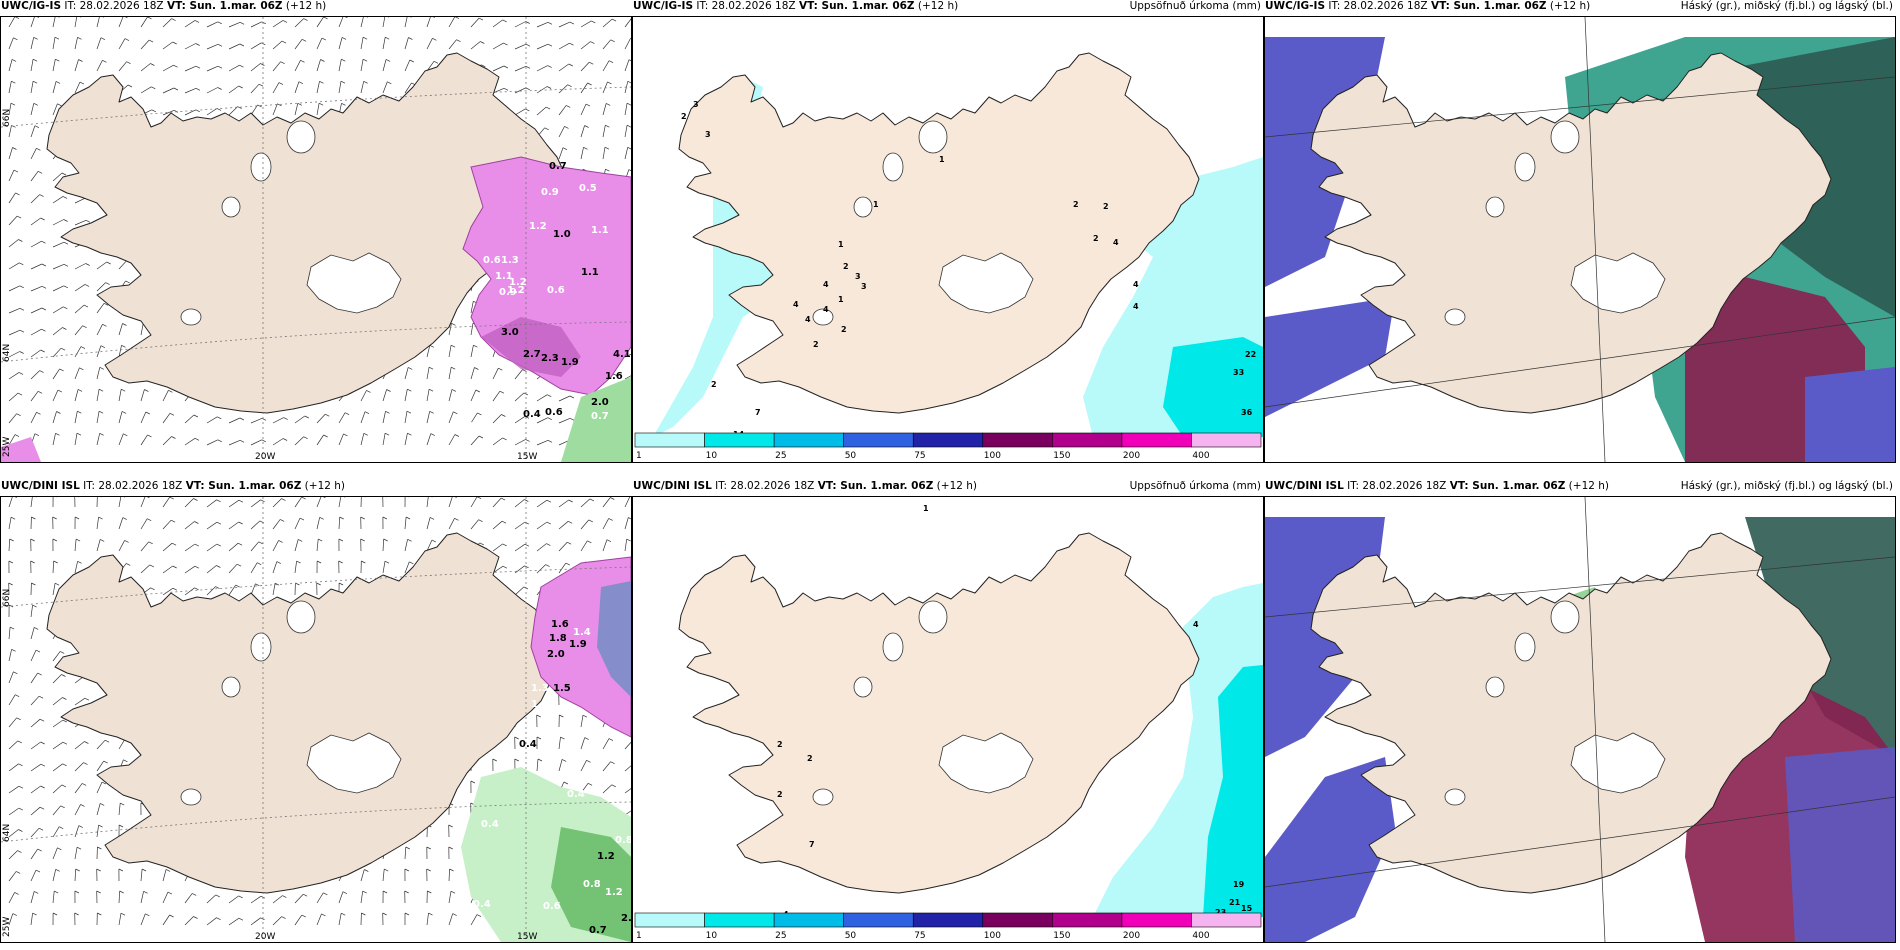  What do you see at coordinates (1213, 387) in the screenshot?
I see `precip-medium-area` at bounding box center [1213, 387].